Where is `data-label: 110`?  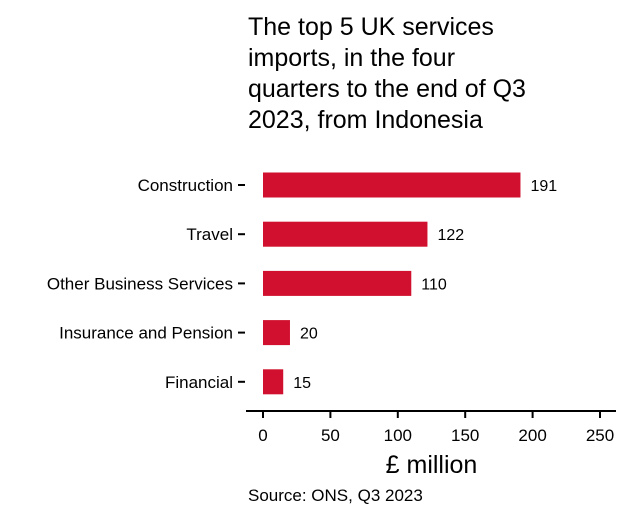 data-label: 110 is located at coordinates (434, 284).